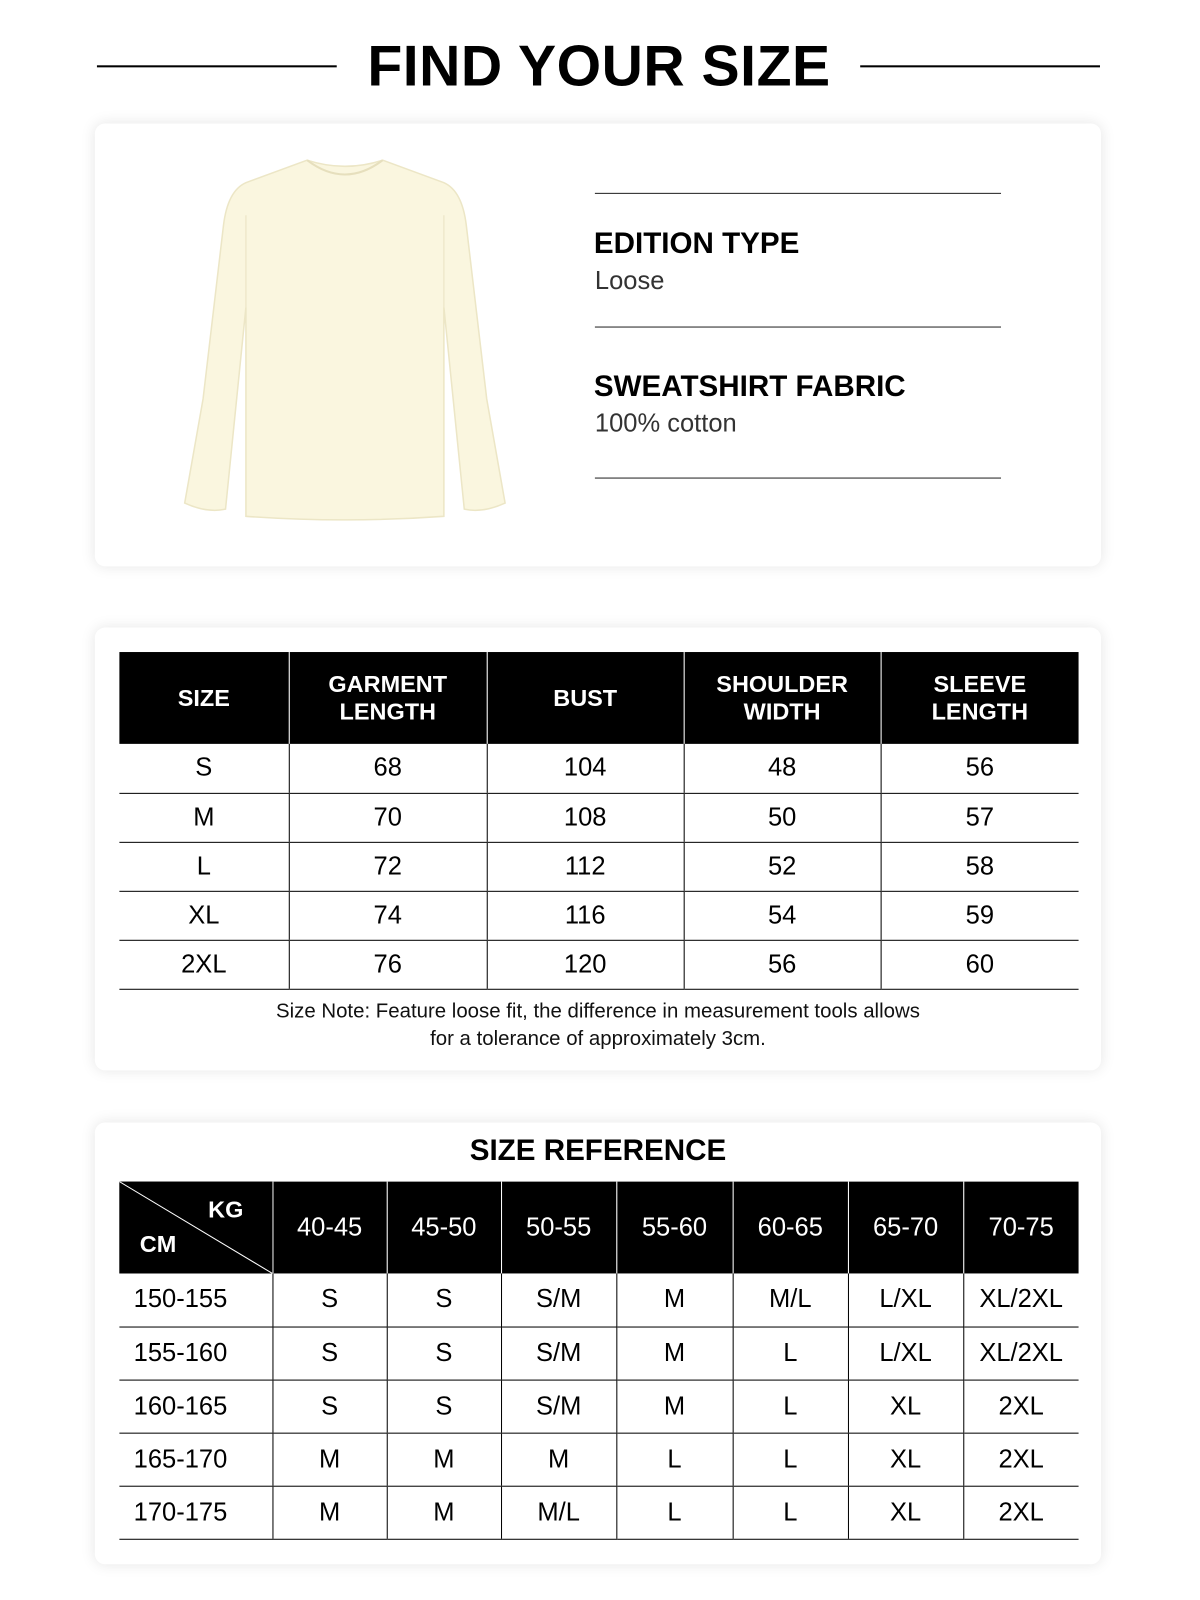 Image resolution: width=1200 pixels, height=1600 pixels. Describe the element at coordinates (158, 1244) in the screenshot. I see `corner-cm-label: CM` at that location.